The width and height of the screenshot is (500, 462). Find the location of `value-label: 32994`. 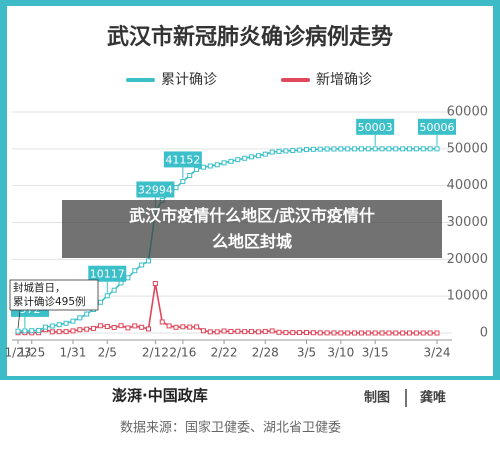

value-label: 32994 is located at coordinates (155, 189).